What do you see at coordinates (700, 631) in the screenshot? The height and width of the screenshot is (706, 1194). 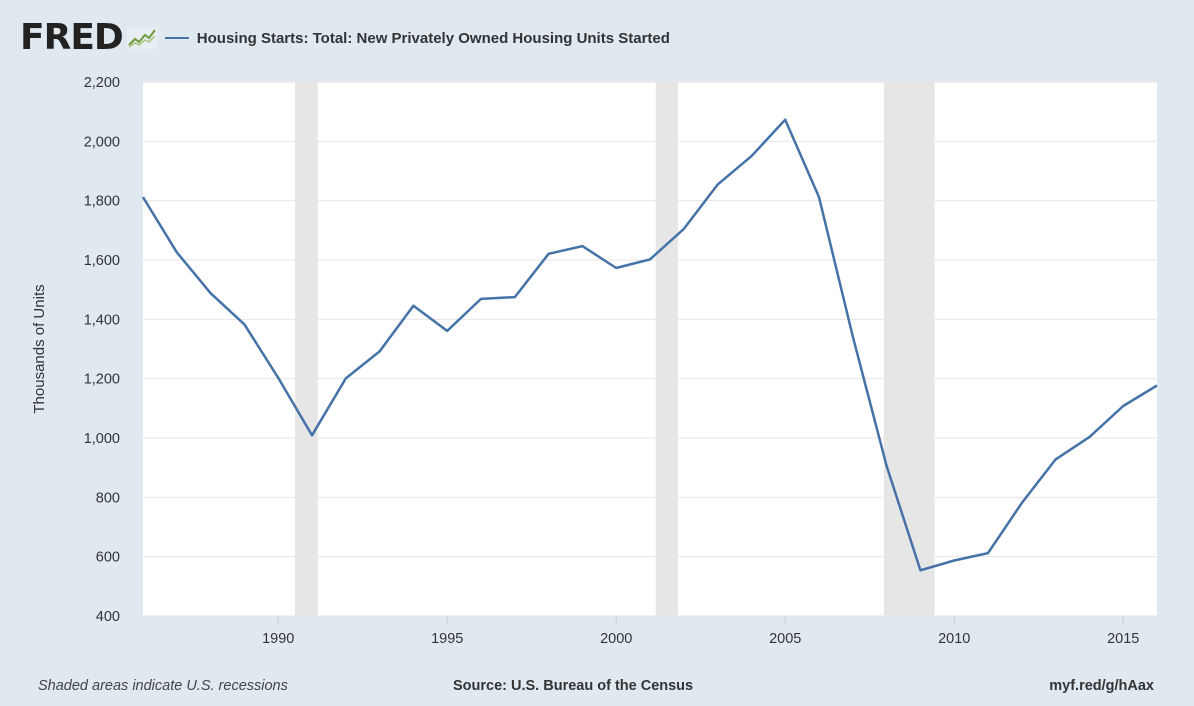 I see `x-axis: 1990 1995 2000 2005 2010 2015` at bounding box center [700, 631].